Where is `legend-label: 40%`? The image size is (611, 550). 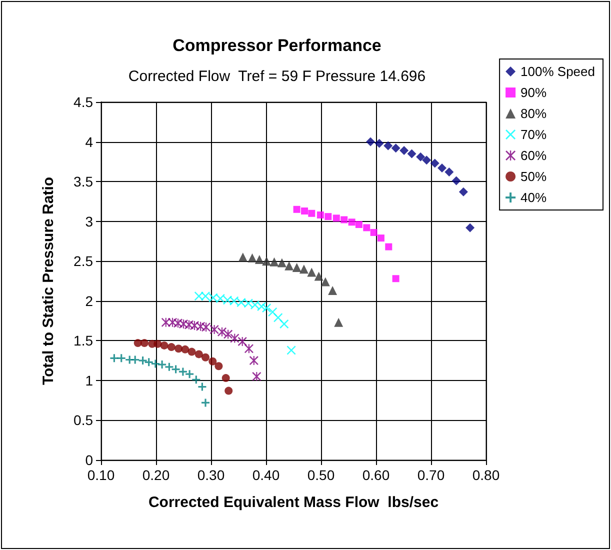 legend-label: 40% is located at coordinates (534, 197).